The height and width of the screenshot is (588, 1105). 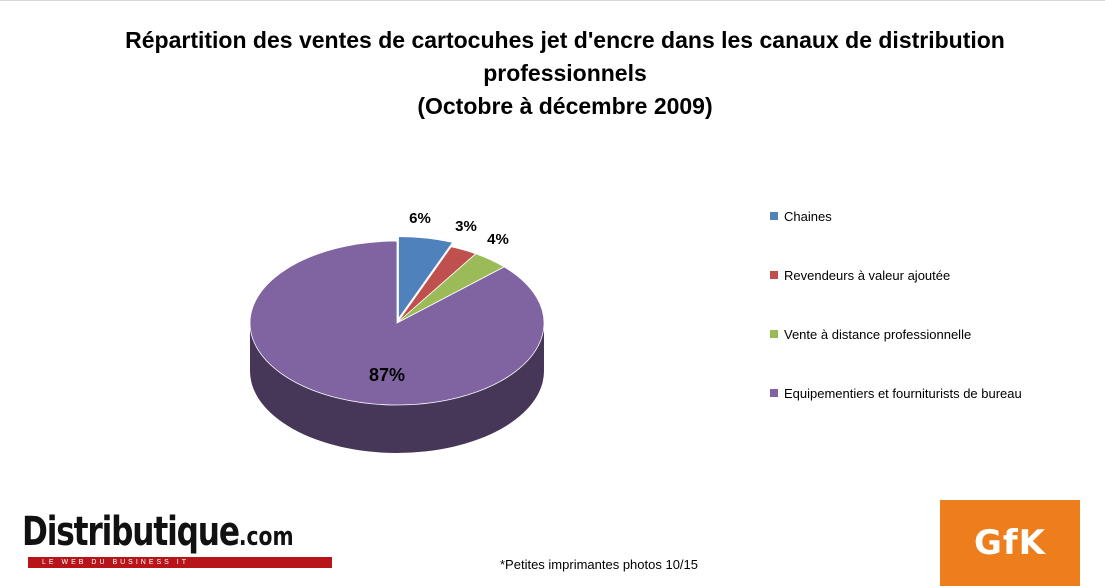 What do you see at coordinates (552, 0) in the screenshot?
I see `top-border` at bounding box center [552, 0].